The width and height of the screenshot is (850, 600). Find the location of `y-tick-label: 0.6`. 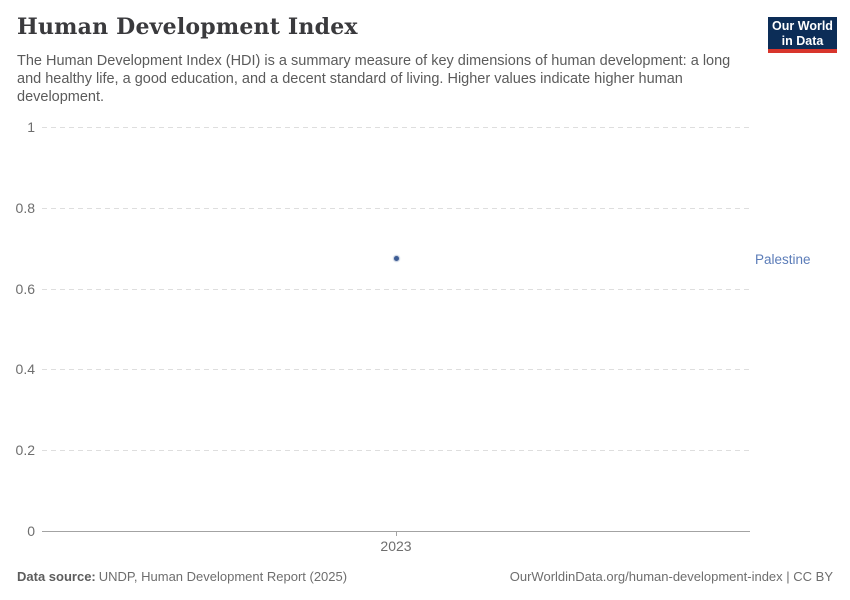

y-tick-label: 0.6 is located at coordinates (25, 289).